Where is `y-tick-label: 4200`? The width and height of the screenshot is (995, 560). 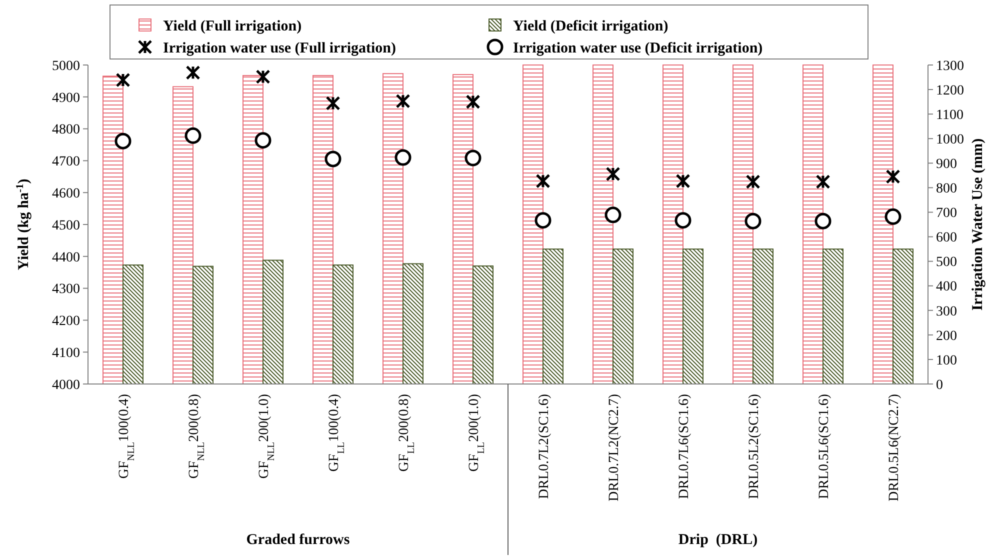 y-tick-label: 4200 is located at coordinates (66, 322).